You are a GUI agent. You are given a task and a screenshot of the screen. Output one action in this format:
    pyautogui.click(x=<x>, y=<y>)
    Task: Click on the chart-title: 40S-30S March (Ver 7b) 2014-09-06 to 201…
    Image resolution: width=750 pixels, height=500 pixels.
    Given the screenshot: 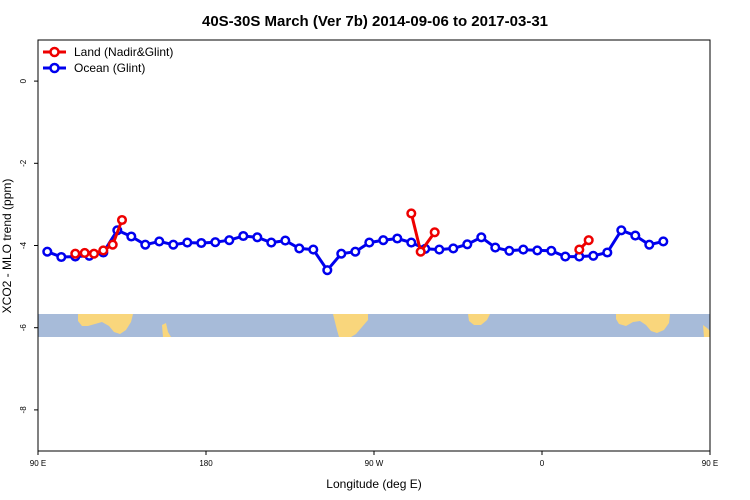 What is the action you would take?
    pyautogui.click(x=375, y=21)
    